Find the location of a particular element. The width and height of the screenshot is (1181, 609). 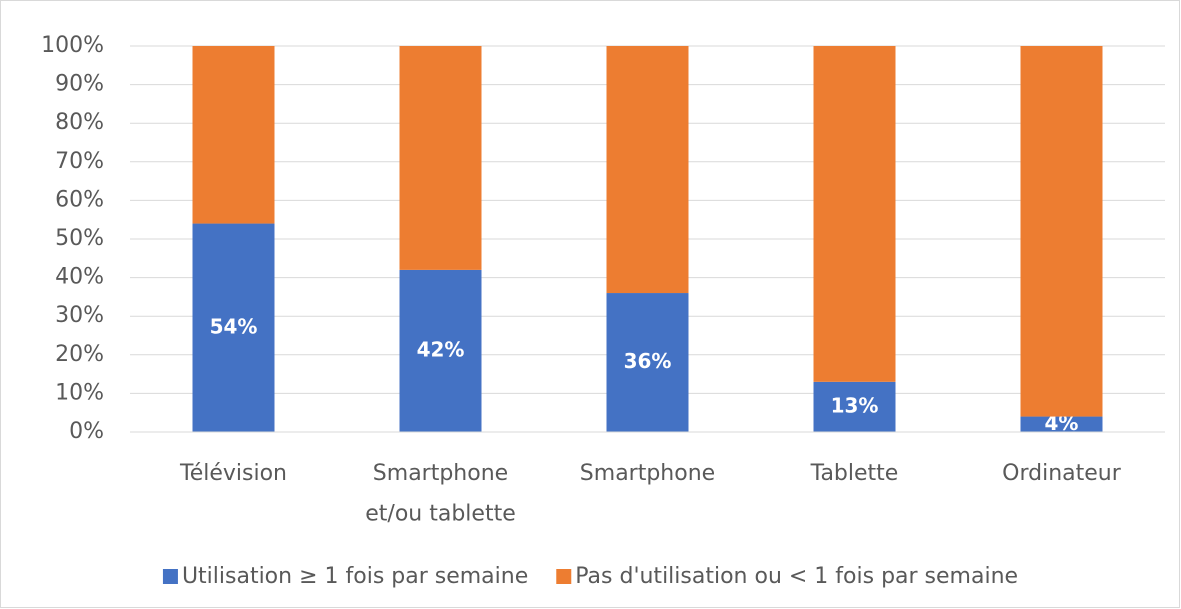

y-tick-label: 0% is located at coordinates (86, 431).